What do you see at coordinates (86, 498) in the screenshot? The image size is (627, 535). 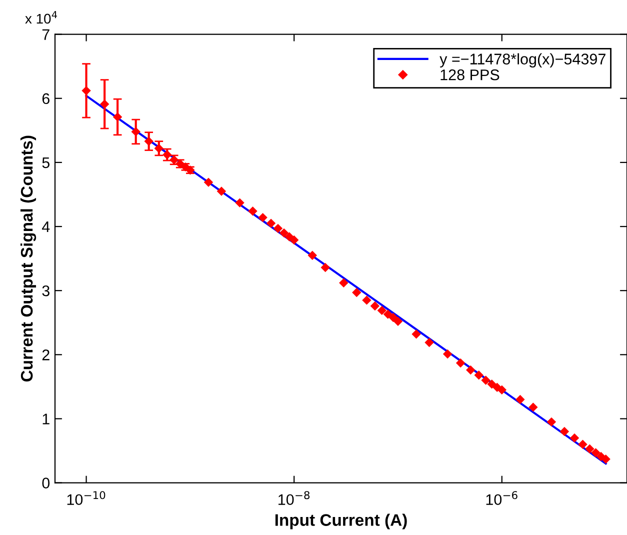 I see `x-tick-label: 10$^{−10}$` at bounding box center [86, 498].